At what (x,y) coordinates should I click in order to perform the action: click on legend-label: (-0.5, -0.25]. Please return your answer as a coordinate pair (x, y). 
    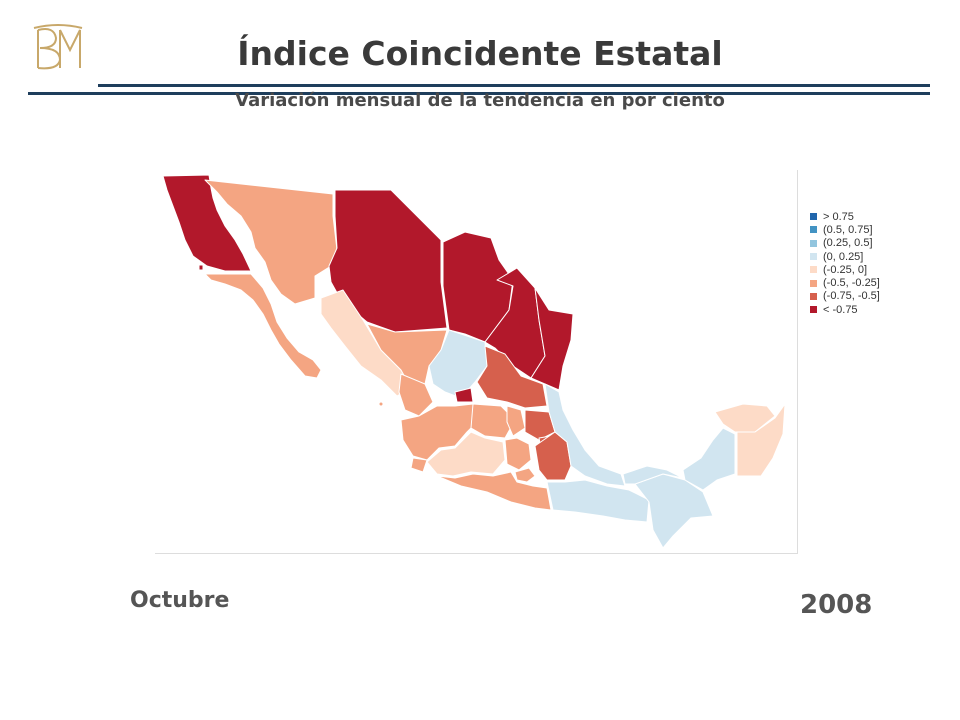
    Looking at the image, I should click on (851, 283).